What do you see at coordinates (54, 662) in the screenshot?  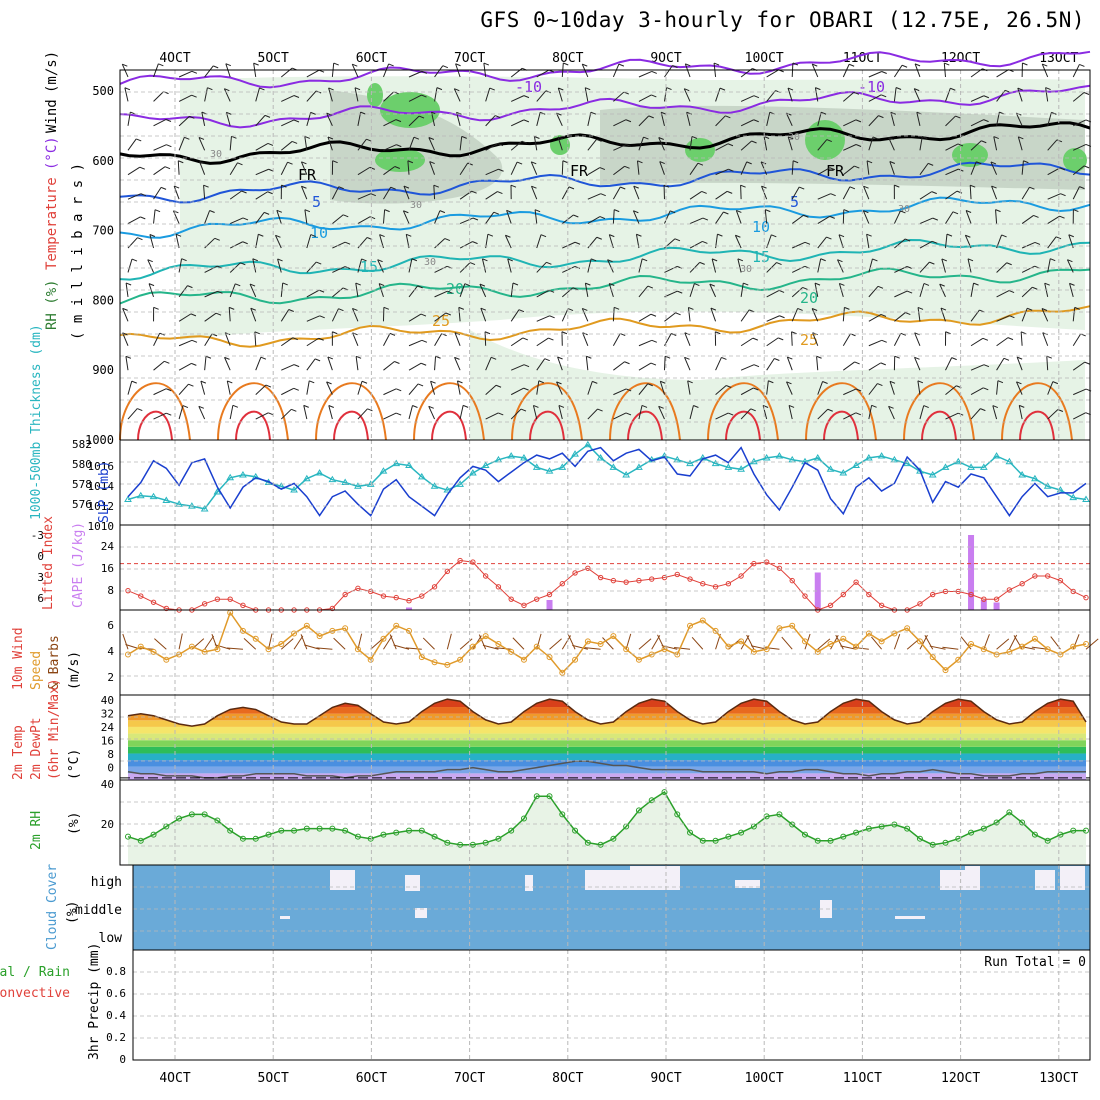 I see `wind-ylabel: & Barbs` at bounding box center [54, 662].